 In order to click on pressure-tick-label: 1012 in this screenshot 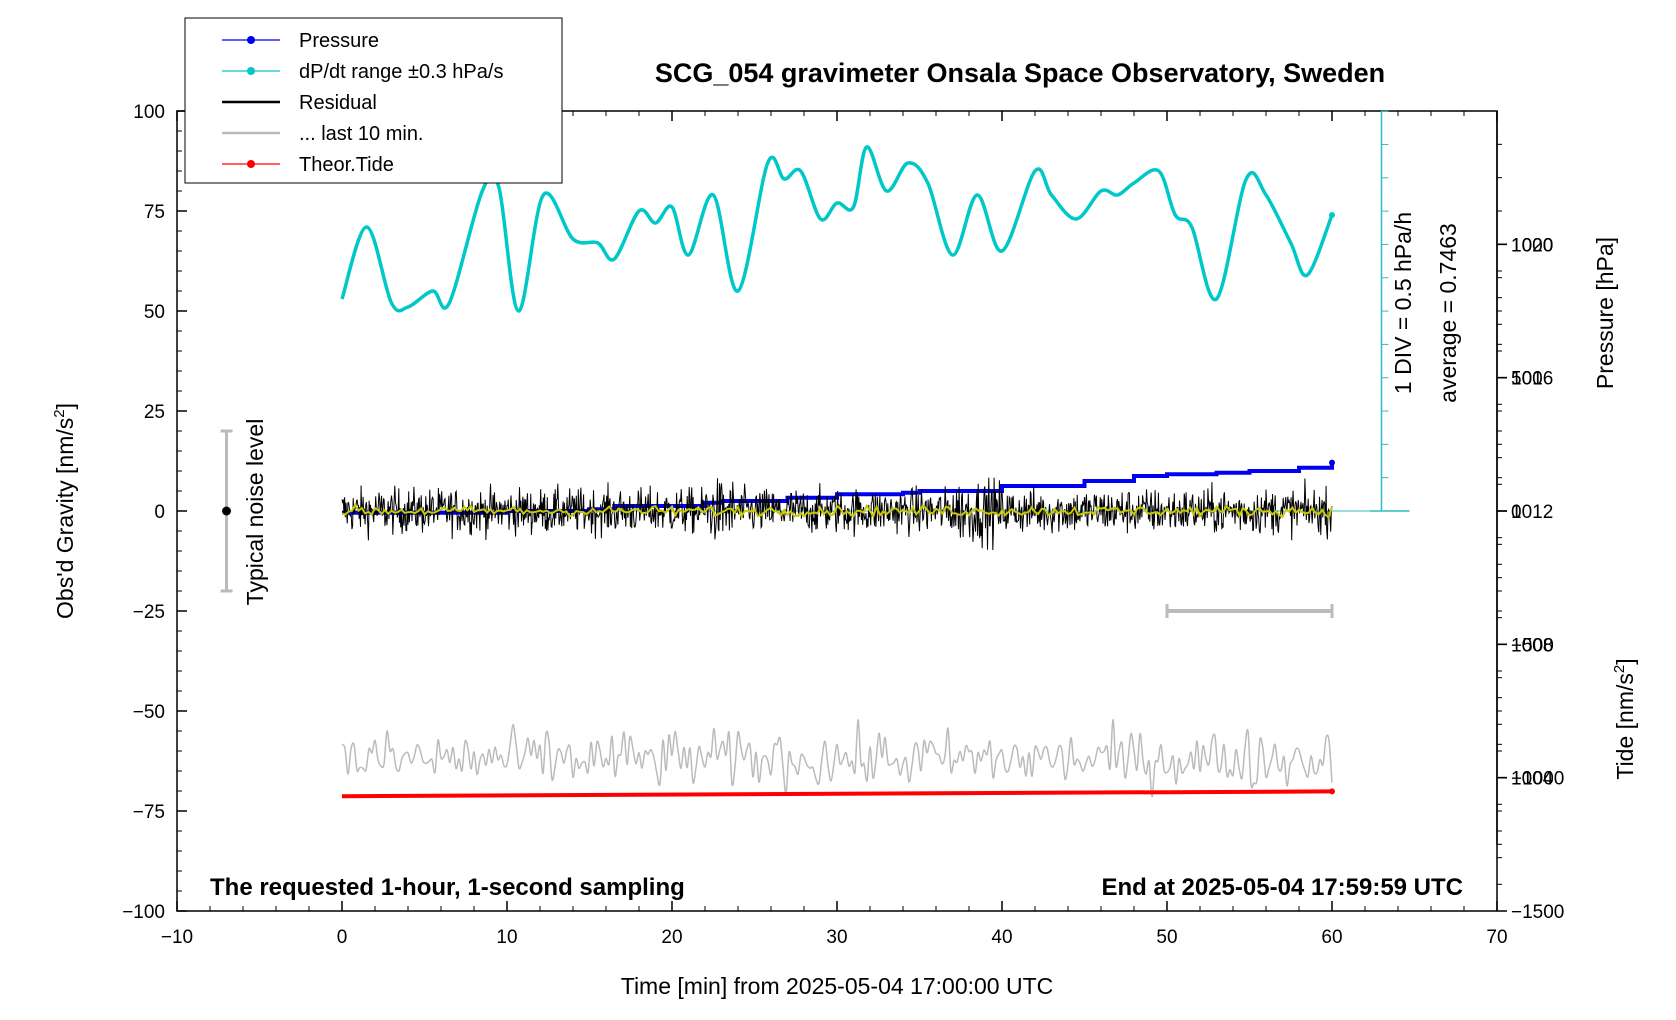, I will do `click(1532, 512)`.